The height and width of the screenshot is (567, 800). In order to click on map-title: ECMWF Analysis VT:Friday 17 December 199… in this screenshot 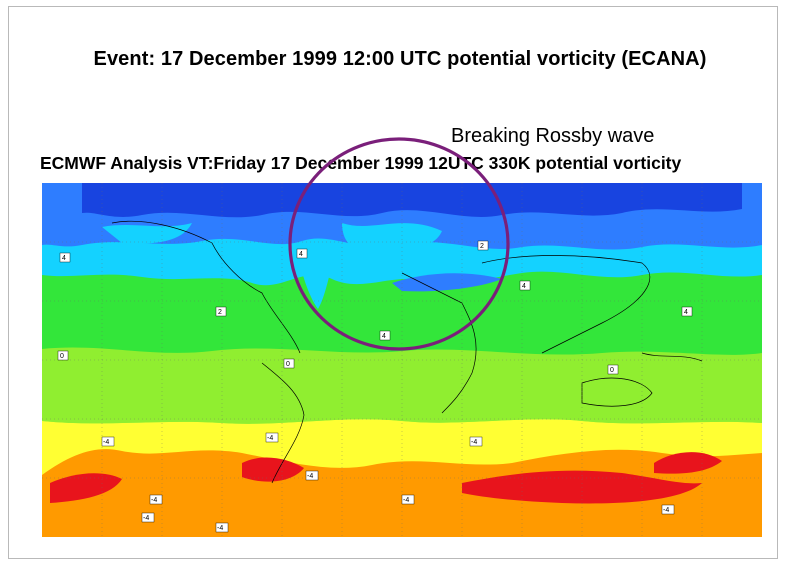, I will do `click(361, 163)`.